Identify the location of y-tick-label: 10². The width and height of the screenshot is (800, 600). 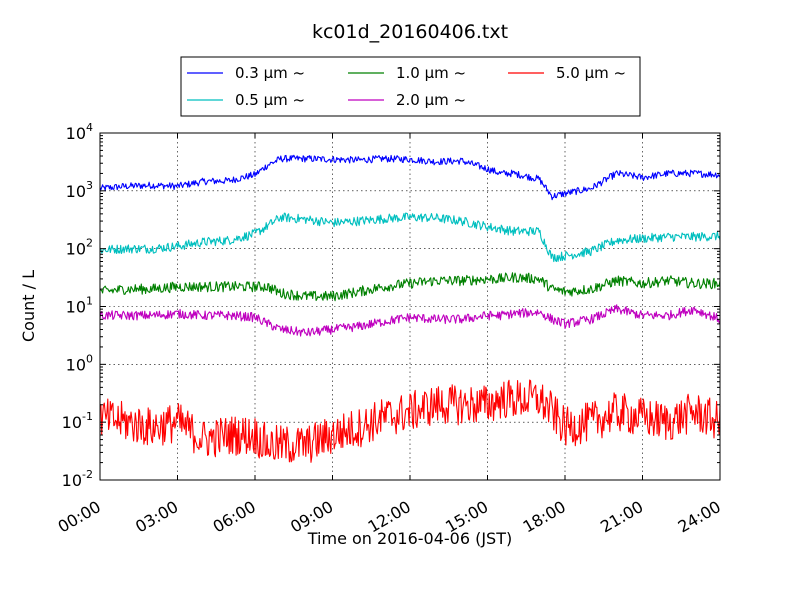
(79, 248).